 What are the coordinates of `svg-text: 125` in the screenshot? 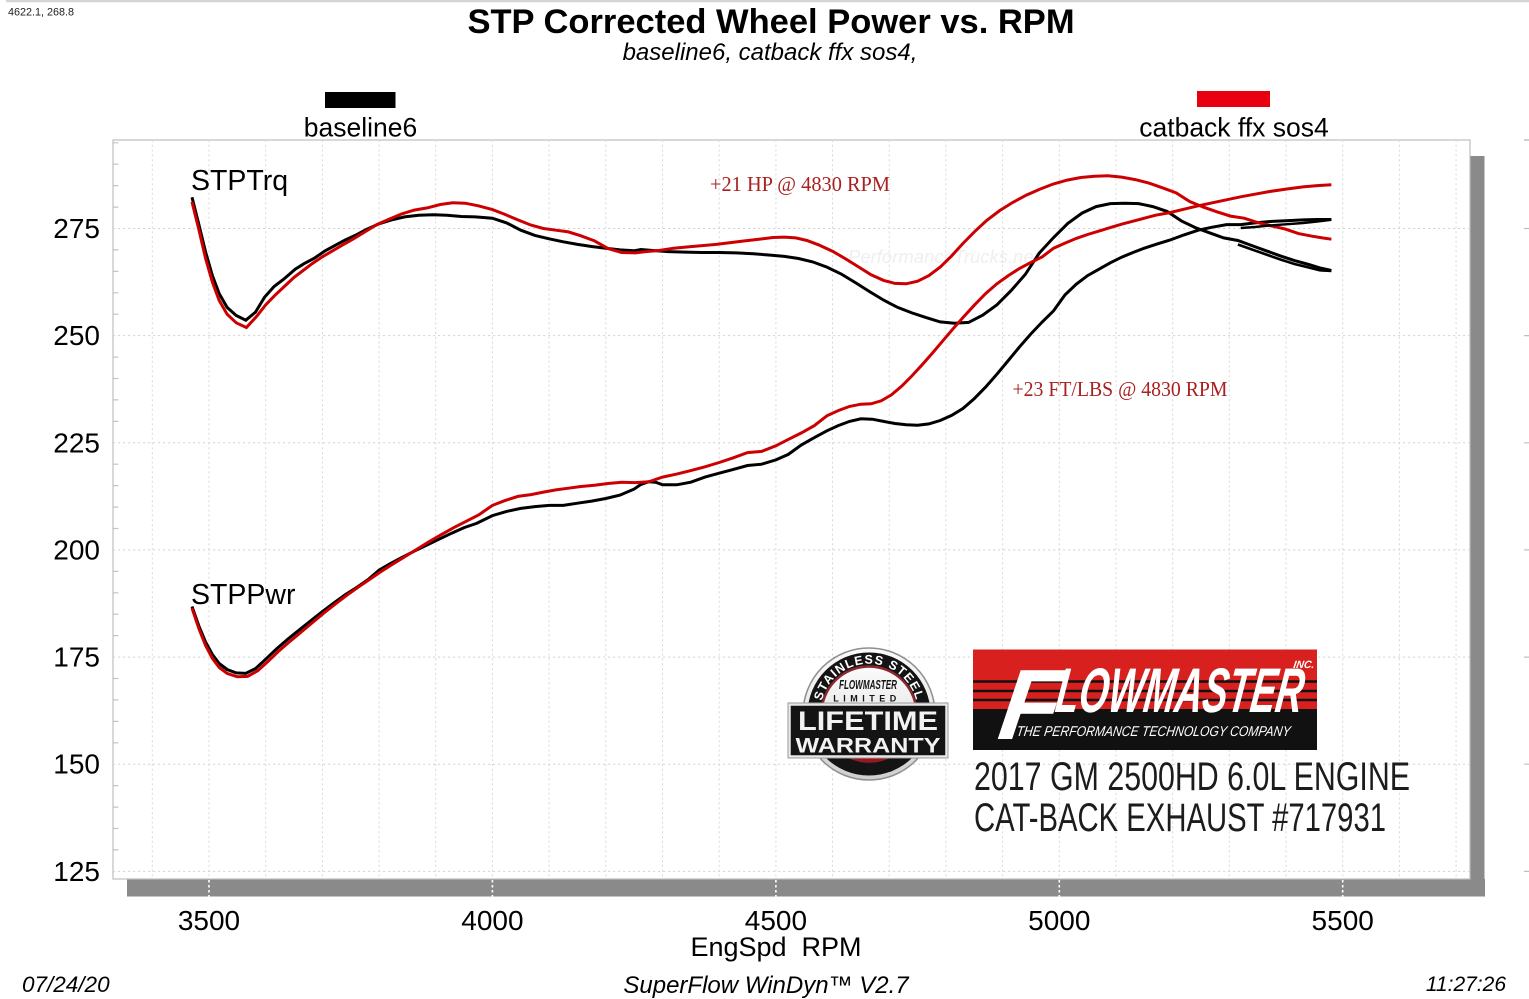 It's located at (76, 871).